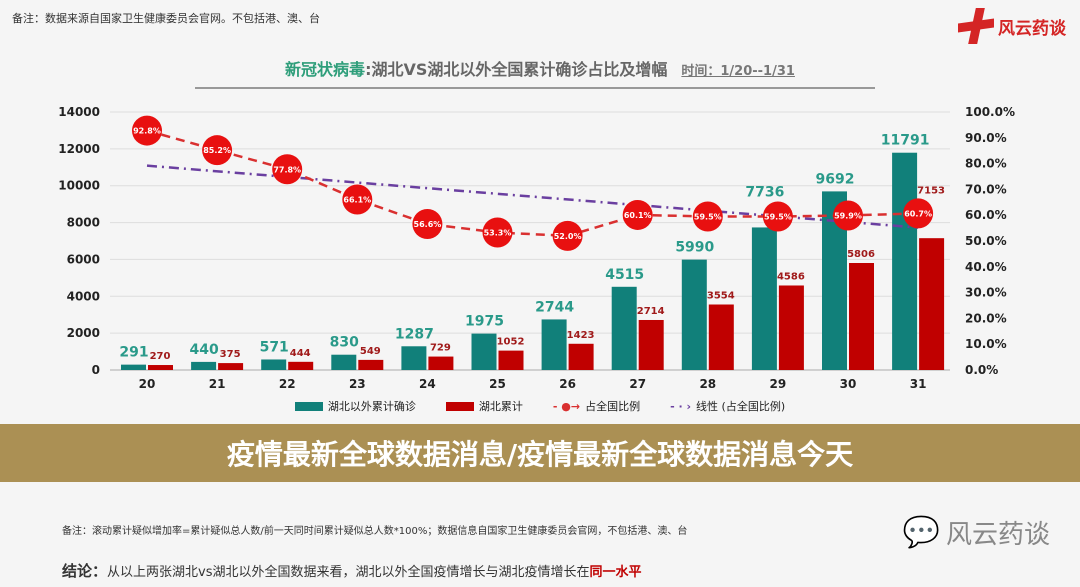 The image size is (1080, 587). Describe the element at coordinates (133, 353) in the screenshot. I see `bar-label-outside-hubei: 291` at that location.